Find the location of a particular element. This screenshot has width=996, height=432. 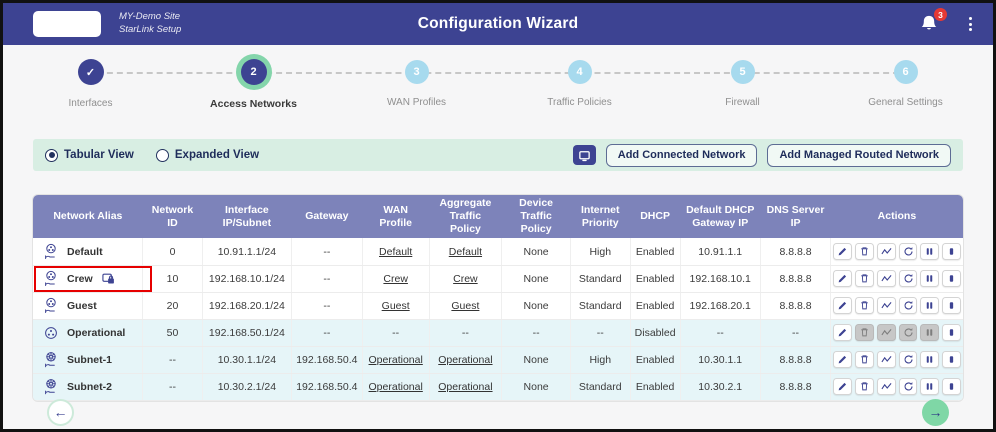

site-info: MY-Demo Site StarLink Setup is located at coordinates (150, 24).